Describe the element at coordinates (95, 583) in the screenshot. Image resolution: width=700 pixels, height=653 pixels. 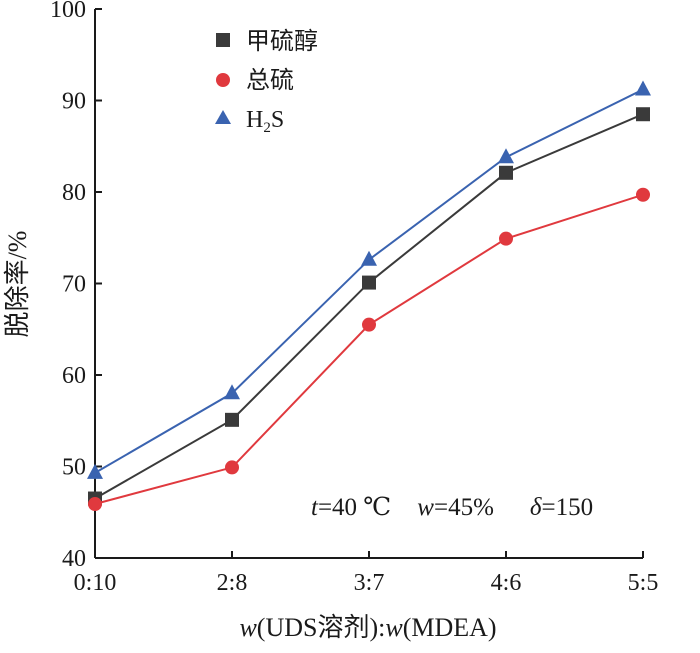
I see `x-tick-label: 0:10` at that location.